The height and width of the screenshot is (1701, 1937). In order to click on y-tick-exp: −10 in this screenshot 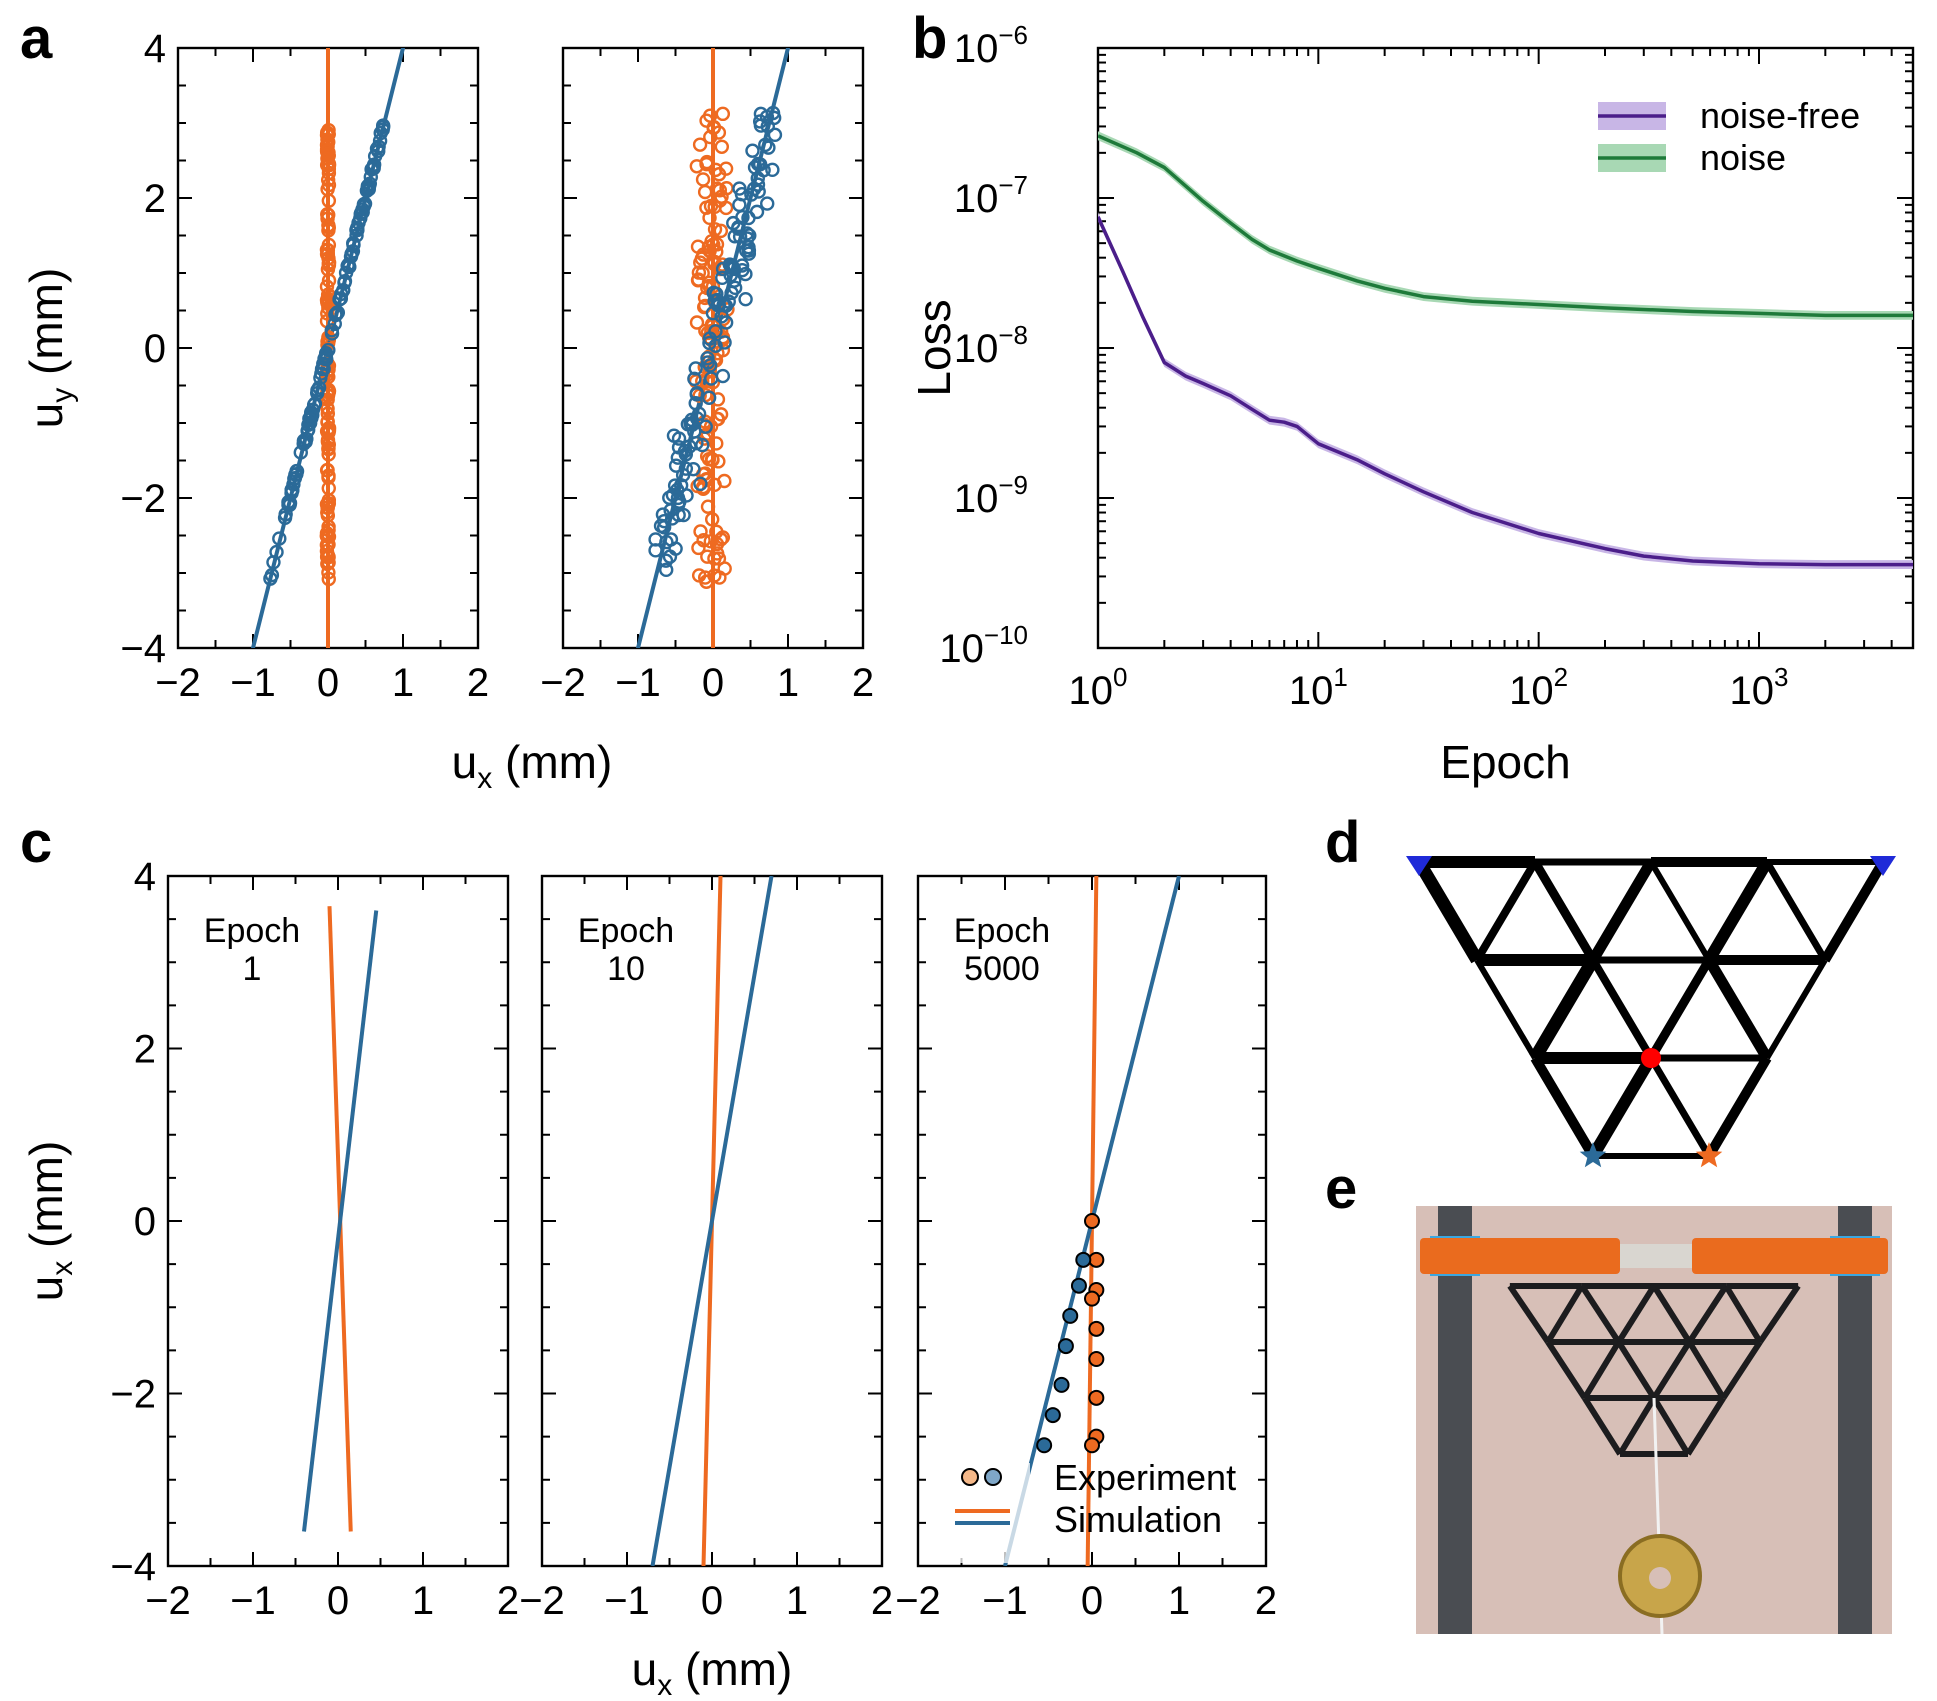, I will do `click(1006, 635)`.